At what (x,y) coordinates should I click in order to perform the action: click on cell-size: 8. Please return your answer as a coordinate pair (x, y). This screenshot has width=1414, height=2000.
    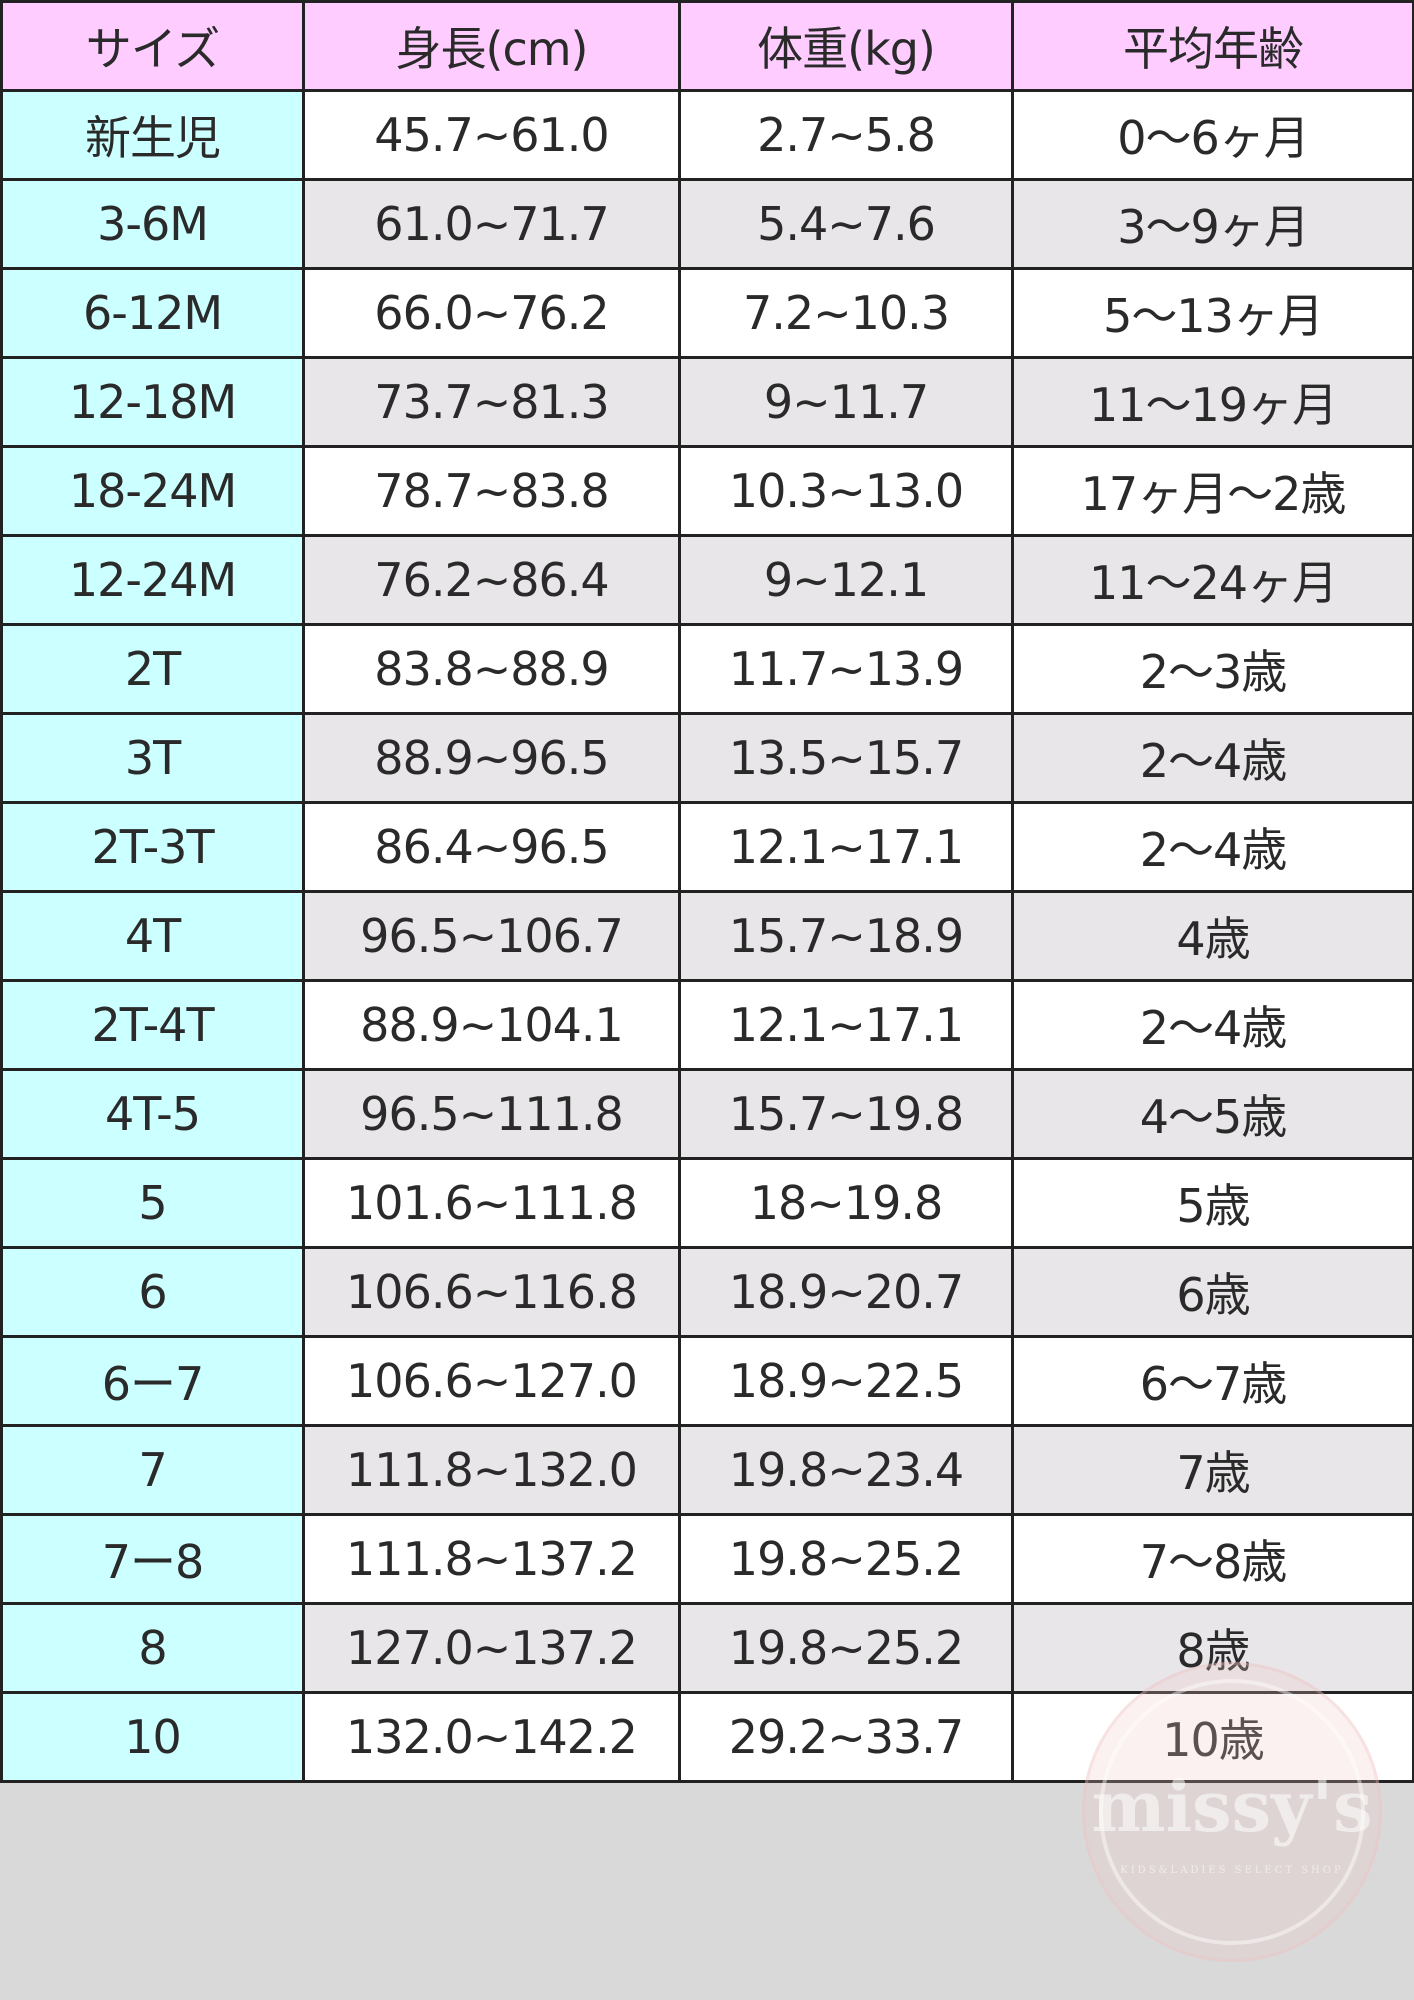
    Looking at the image, I should click on (152, 1648).